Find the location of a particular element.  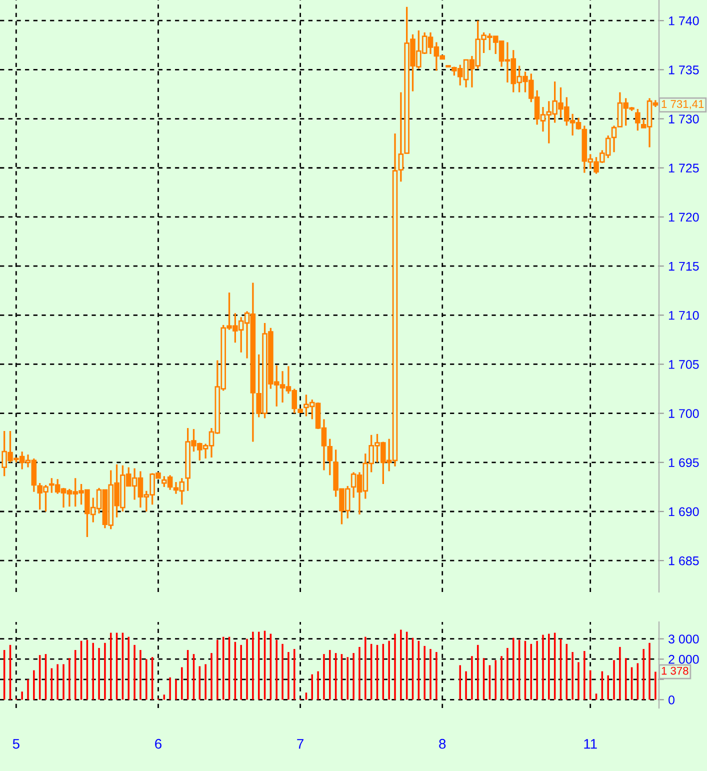

y-tick-label: 2 000 is located at coordinates (683, 659).